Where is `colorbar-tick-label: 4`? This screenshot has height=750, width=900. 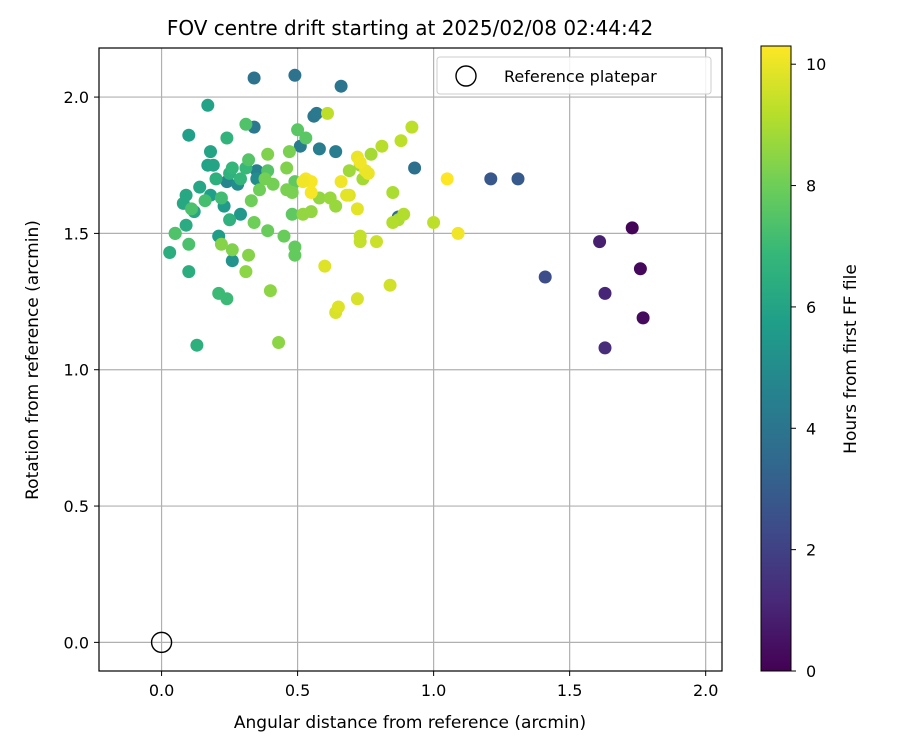 colorbar-tick-label: 4 is located at coordinates (811, 428).